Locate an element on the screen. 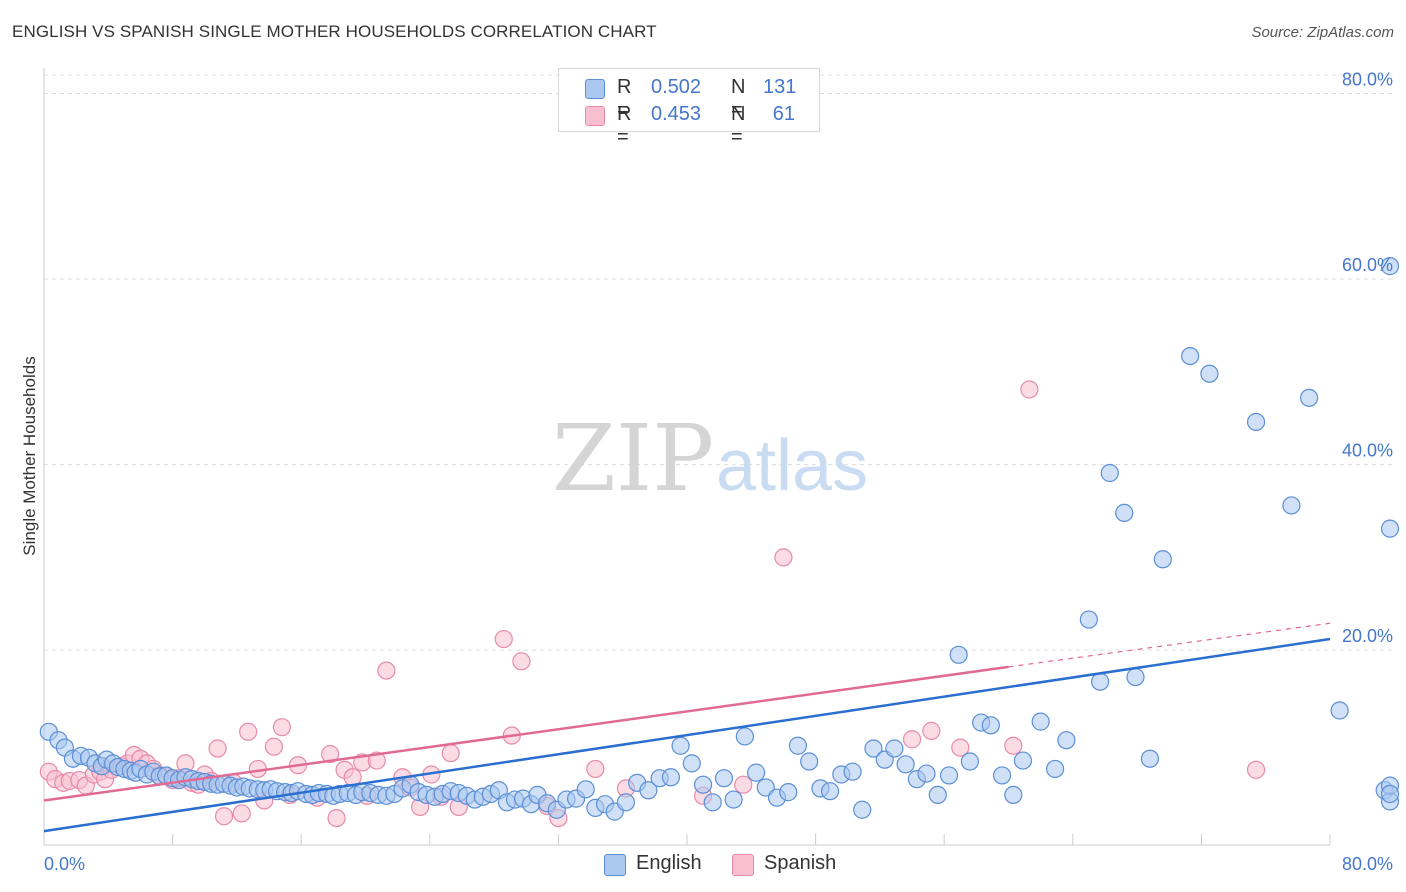 This screenshot has width=1406, height=892. y-tick-label: 60.0% is located at coordinates (1367, 265).